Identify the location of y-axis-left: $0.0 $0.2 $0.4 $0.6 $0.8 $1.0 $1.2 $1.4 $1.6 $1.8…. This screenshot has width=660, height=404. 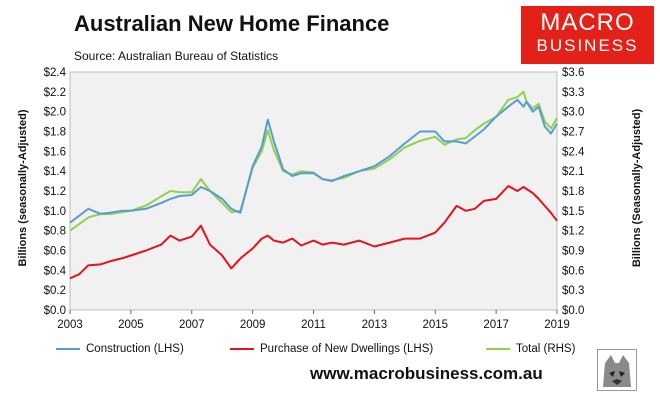
(55, 192).